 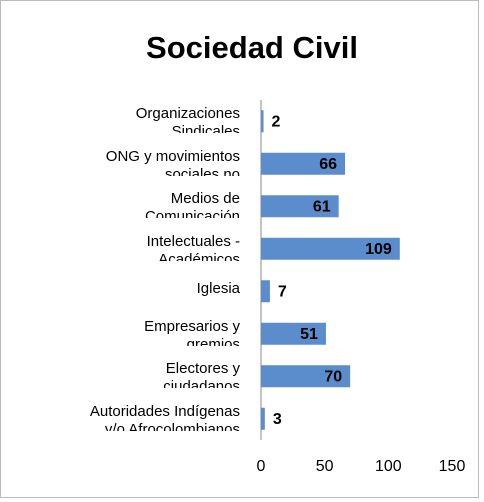 What do you see at coordinates (276, 121) in the screenshot?
I see `data-label: 2` at bounding box center [276, 121].